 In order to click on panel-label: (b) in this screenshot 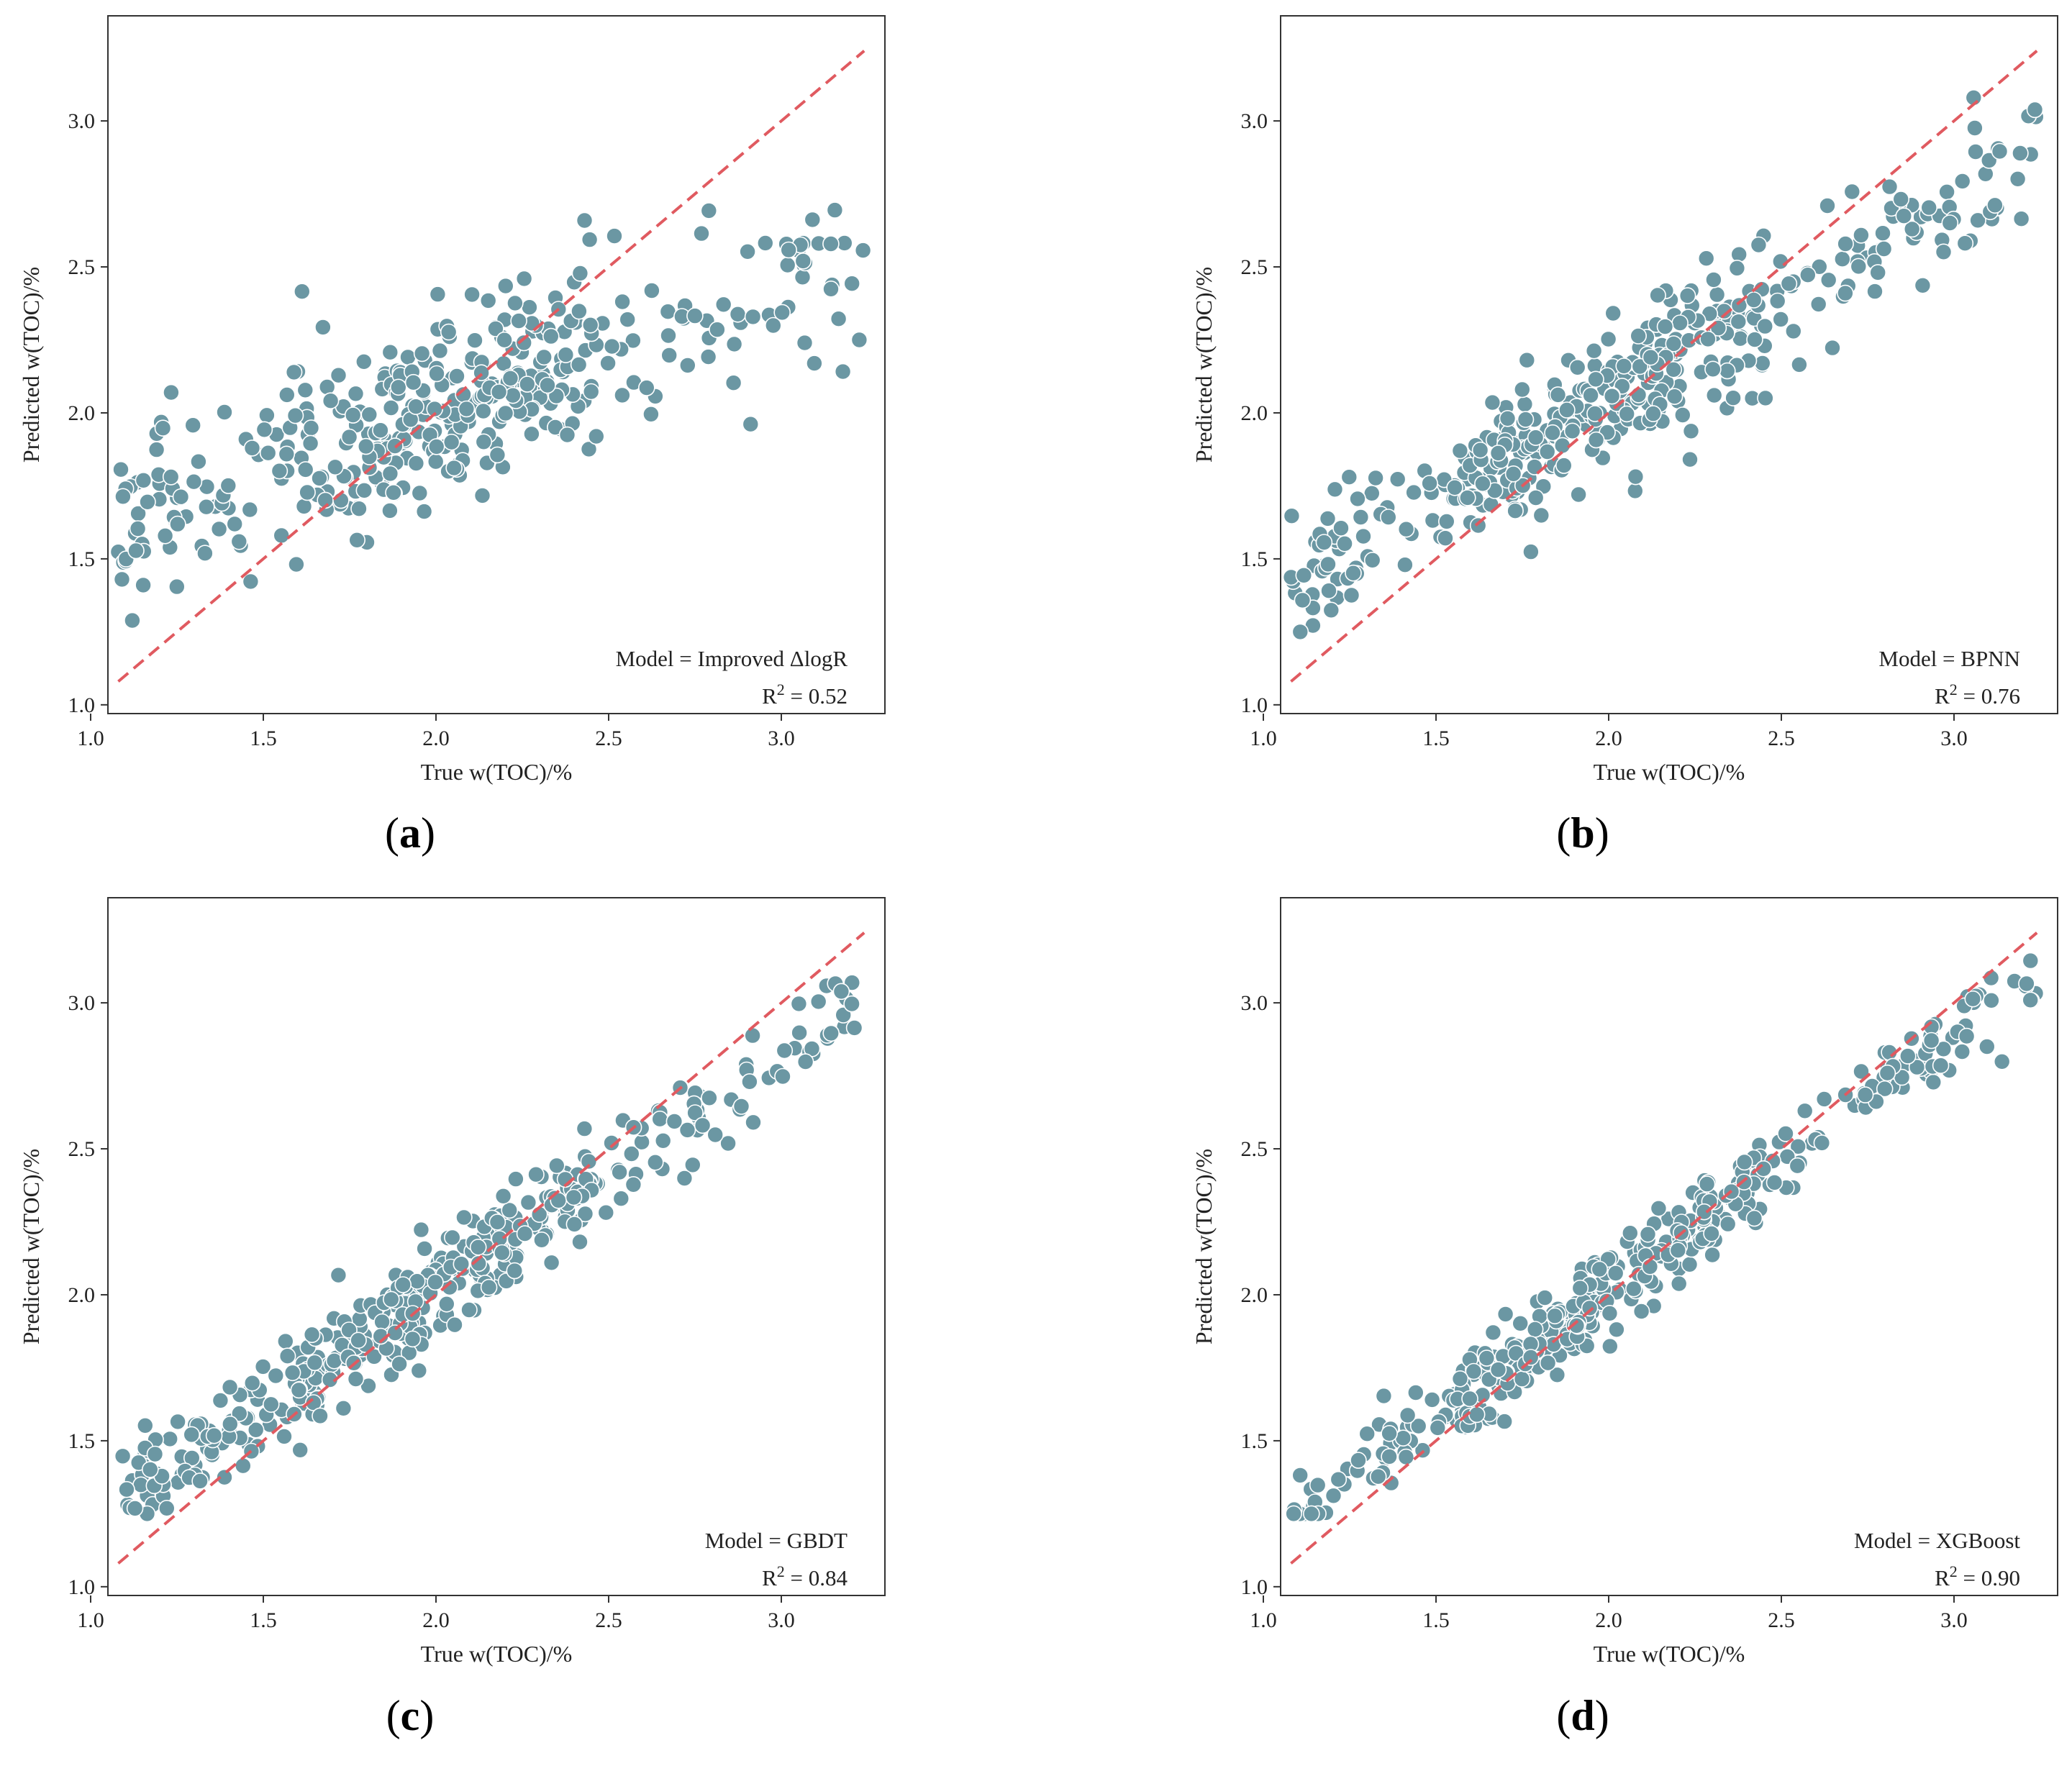, I will do `click(1582, 833)`.